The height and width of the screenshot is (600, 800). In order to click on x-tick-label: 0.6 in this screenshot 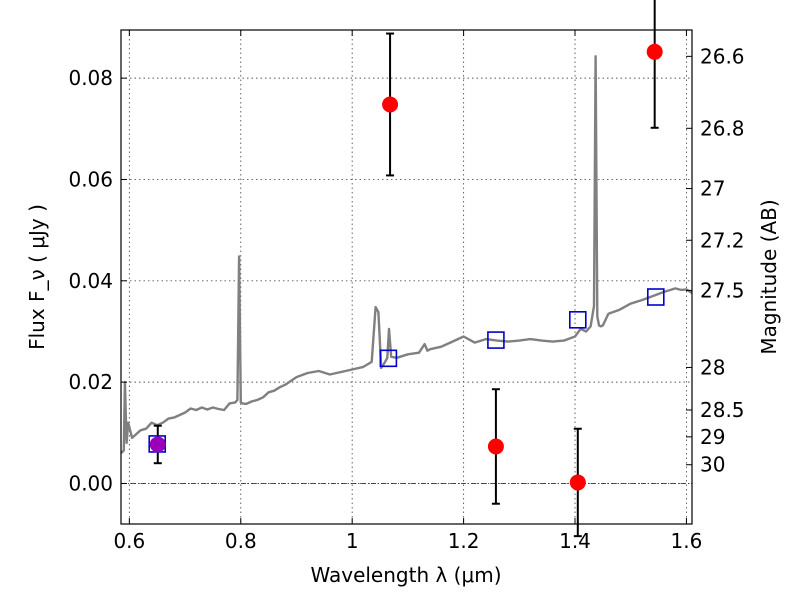, I will do `click(129, 541)`.